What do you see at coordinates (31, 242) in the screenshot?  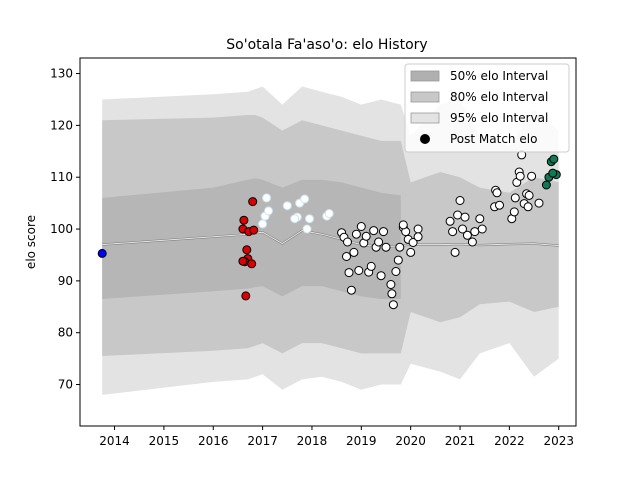 I see `y-axis-label: elo score` at bounding box center [31, 242].